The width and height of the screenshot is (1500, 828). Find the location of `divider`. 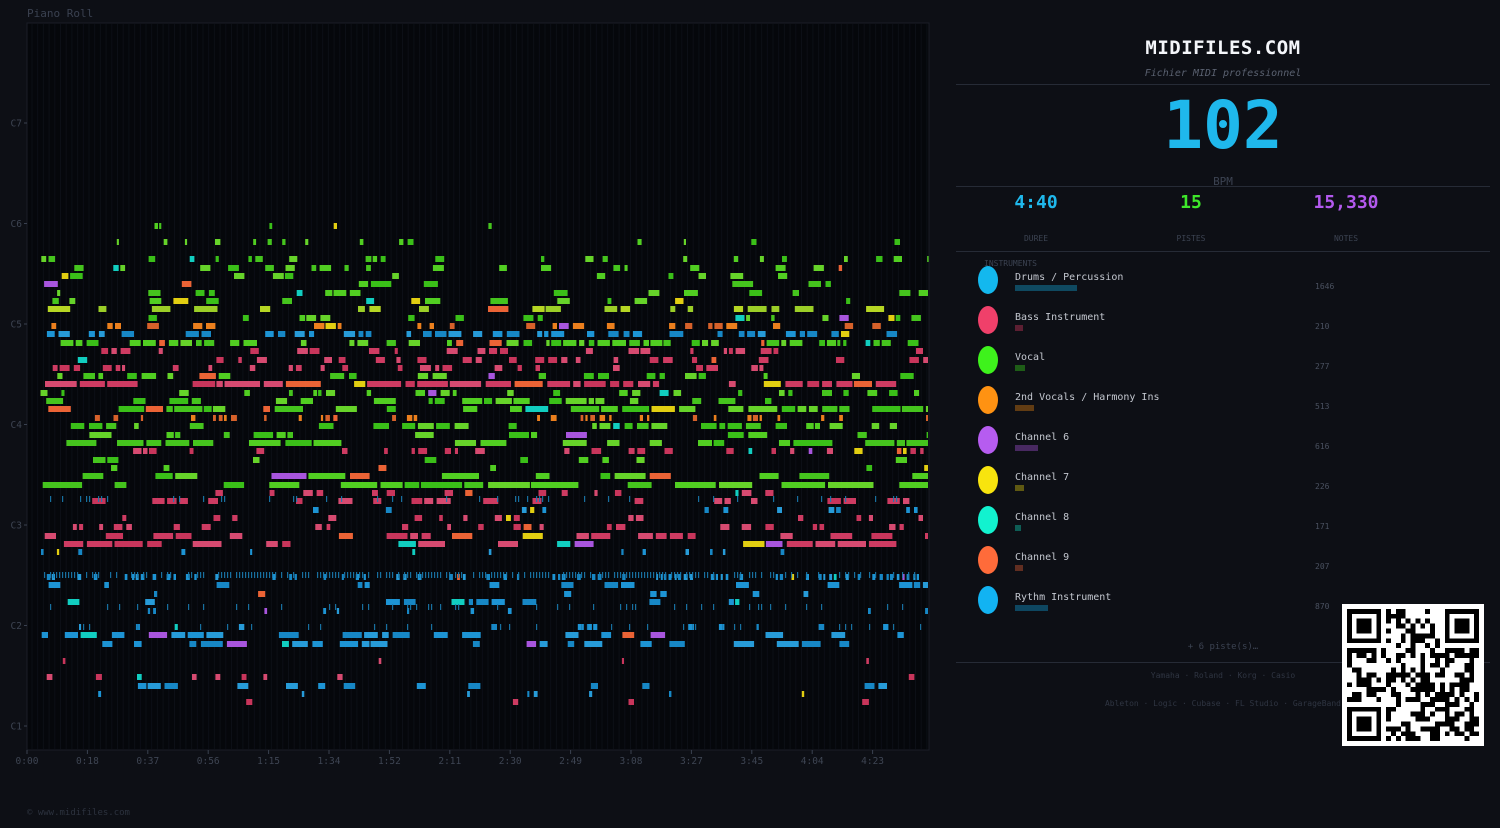

divider is located at coordinates (1223, 662).